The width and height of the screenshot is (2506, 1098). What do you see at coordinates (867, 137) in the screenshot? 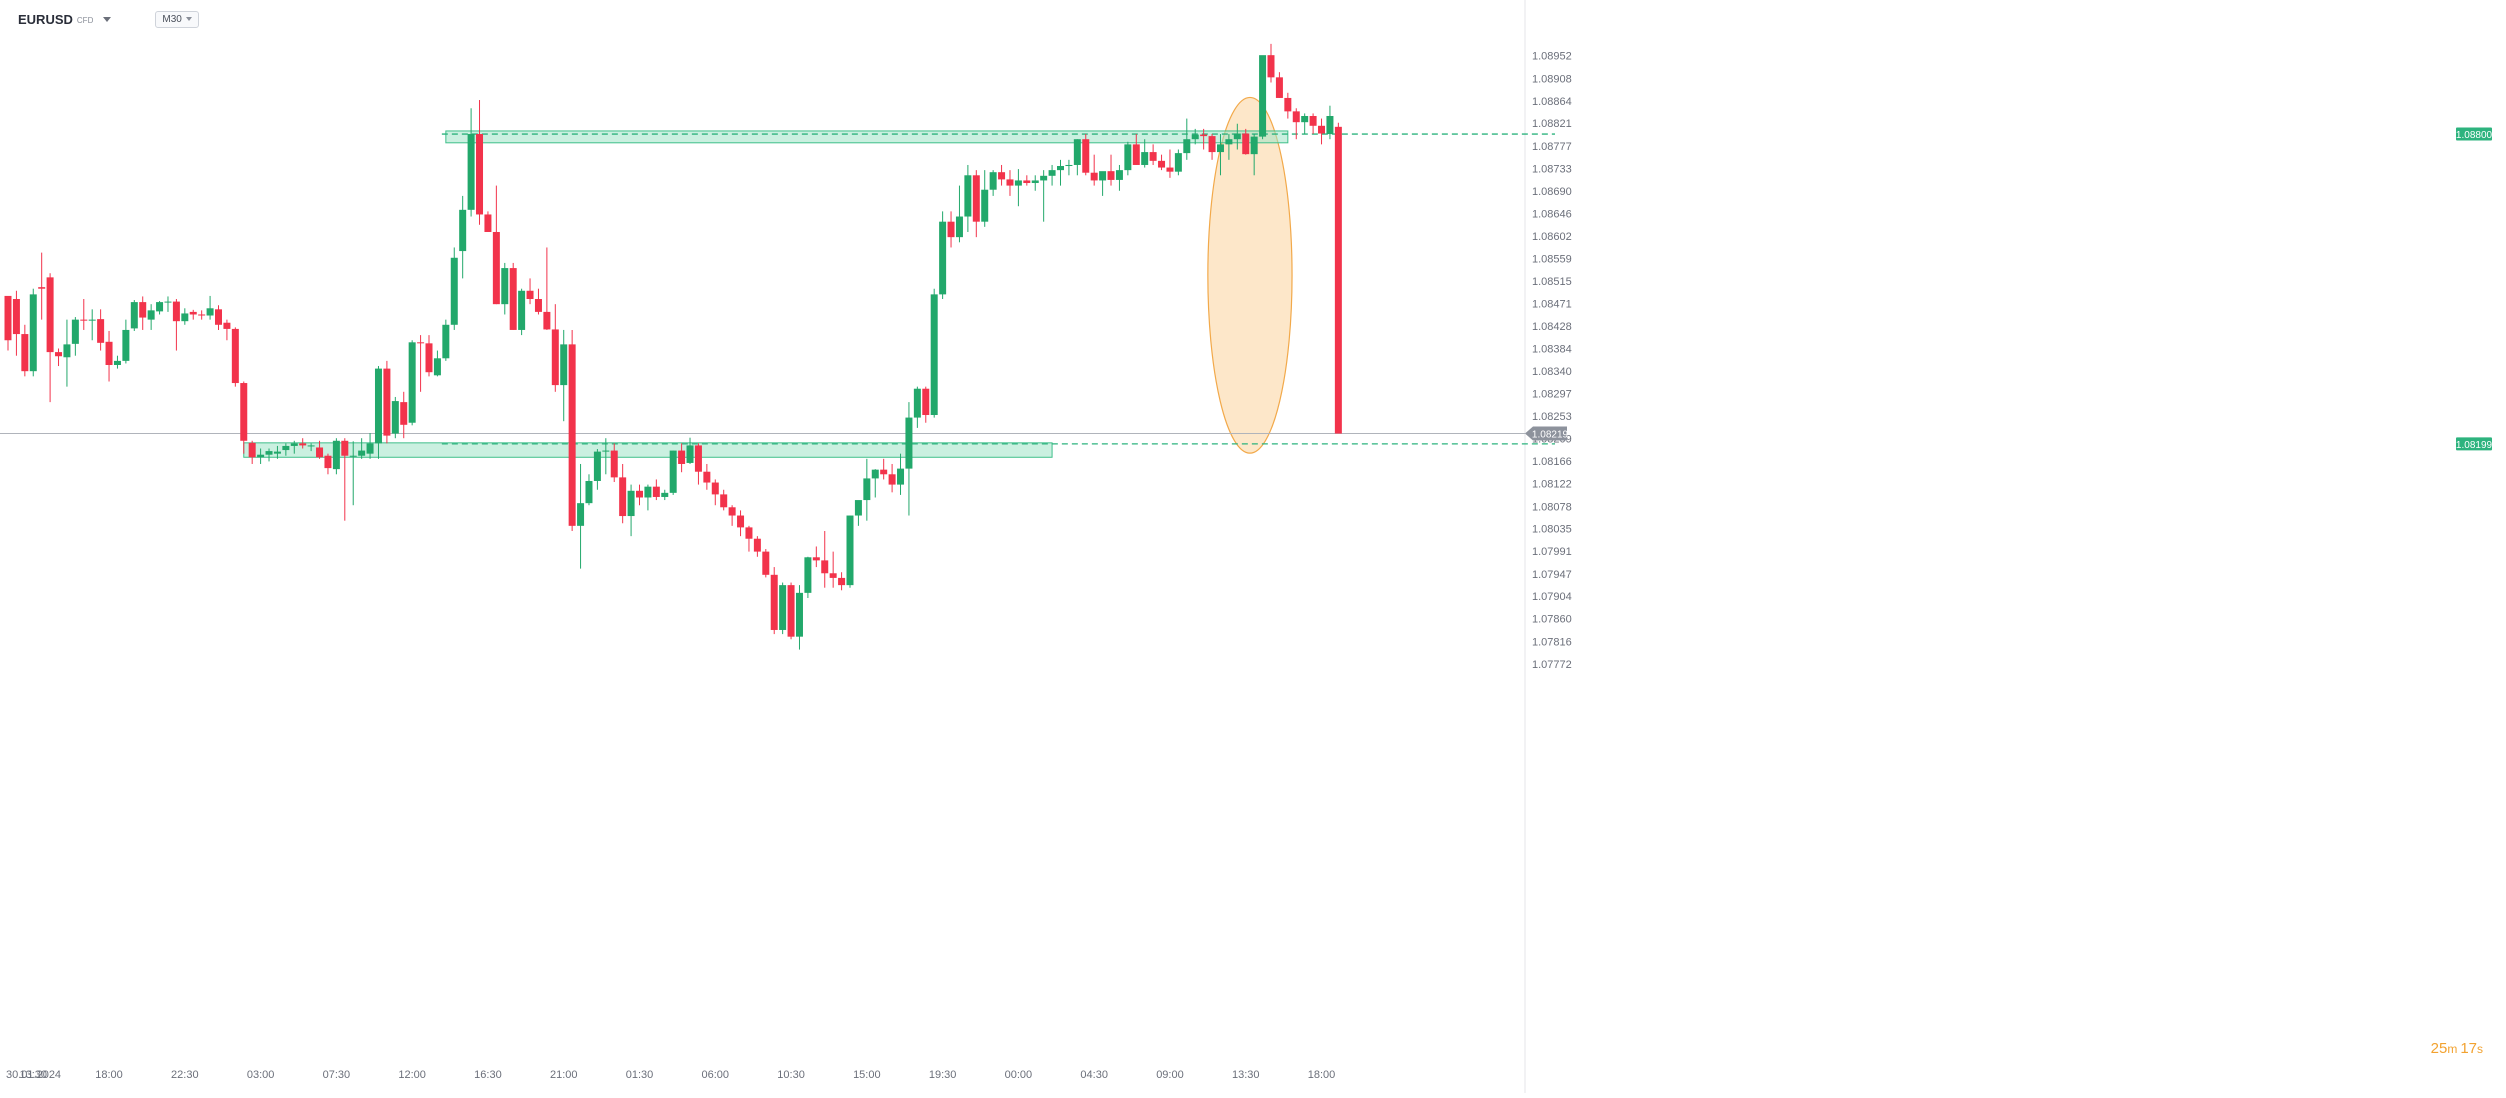
I see `support-resistance-zone` at bounding box center [867, 137].